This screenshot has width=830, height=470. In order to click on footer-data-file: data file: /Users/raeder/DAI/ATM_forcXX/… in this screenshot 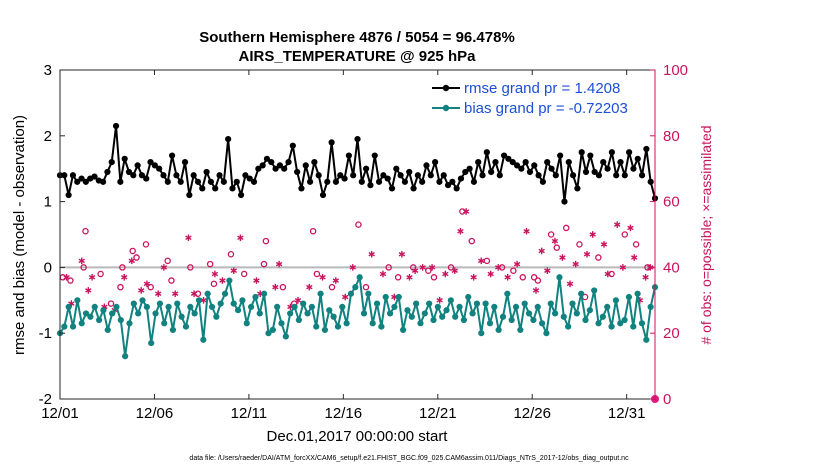, I will do `click(409, 458)`.